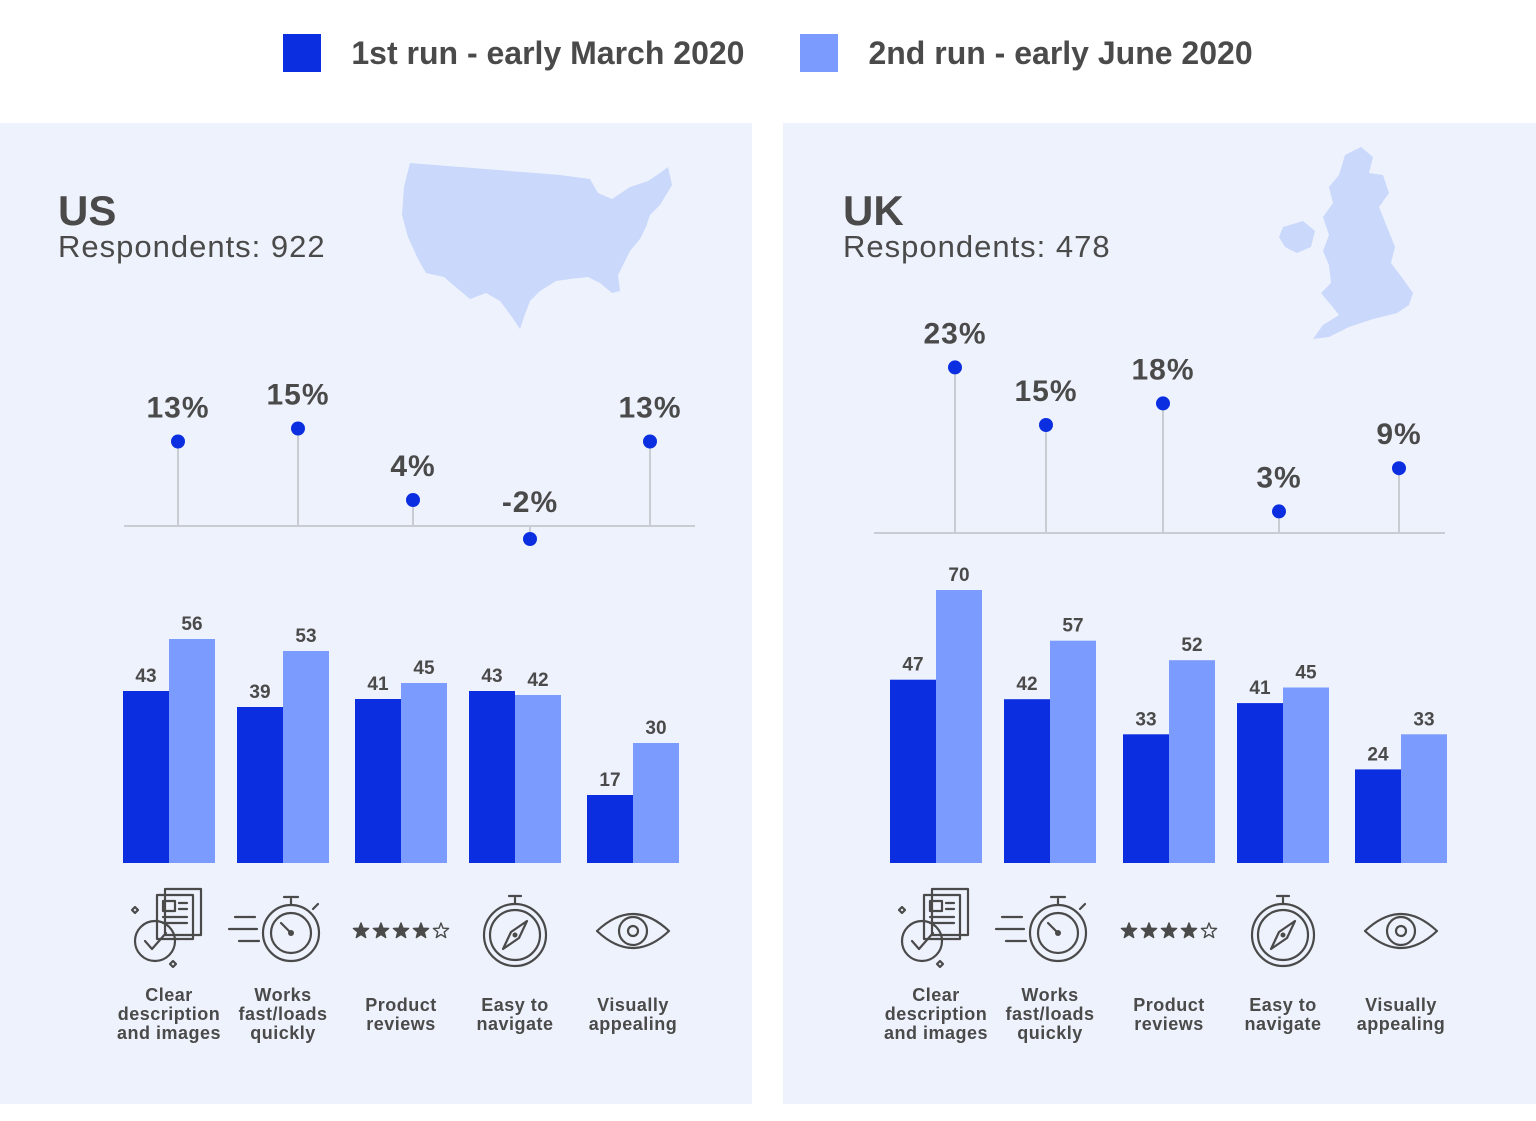  What do you see at coordinates (1398, 434) in the screenshot?
I see `change-label: 9%` at bounding box center [1398, 434].